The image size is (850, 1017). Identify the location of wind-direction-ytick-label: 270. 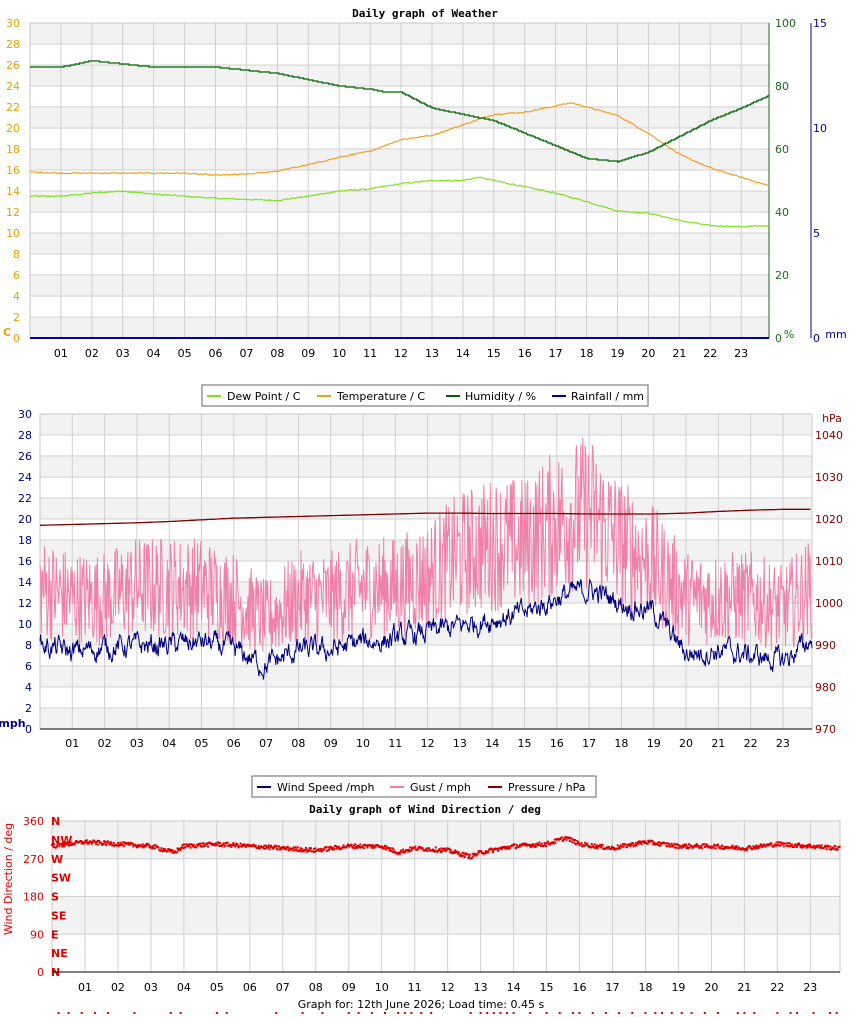
(33, 859).